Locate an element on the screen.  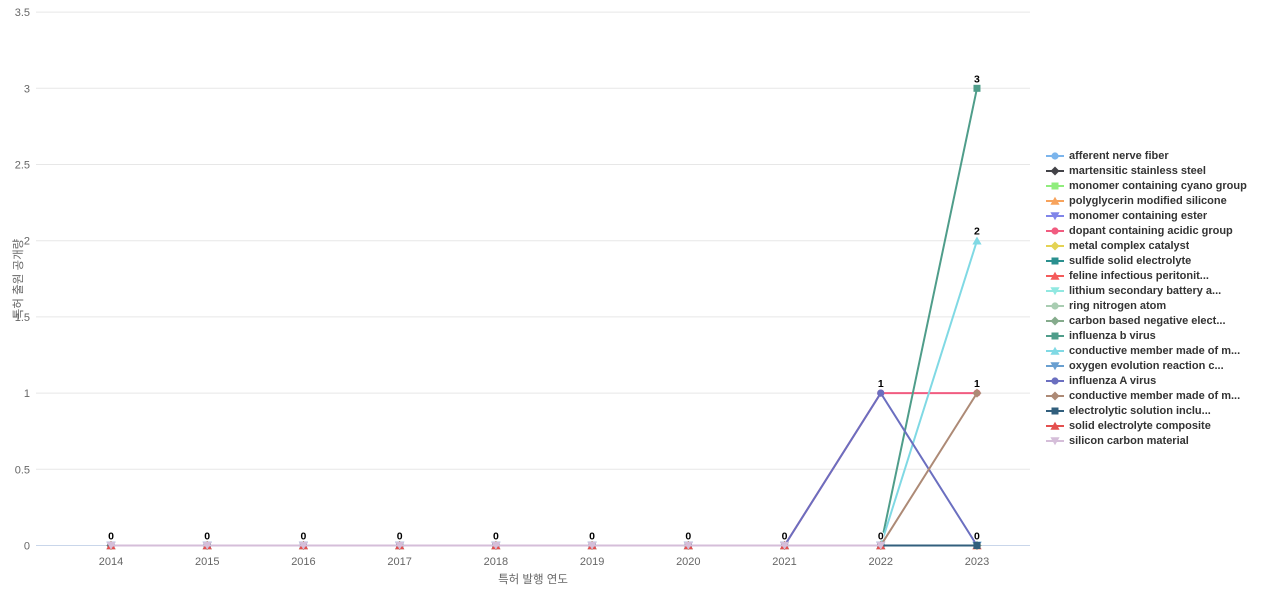
legend-item-label: monomer containing cyano group is located at coordinates (1158, 185).